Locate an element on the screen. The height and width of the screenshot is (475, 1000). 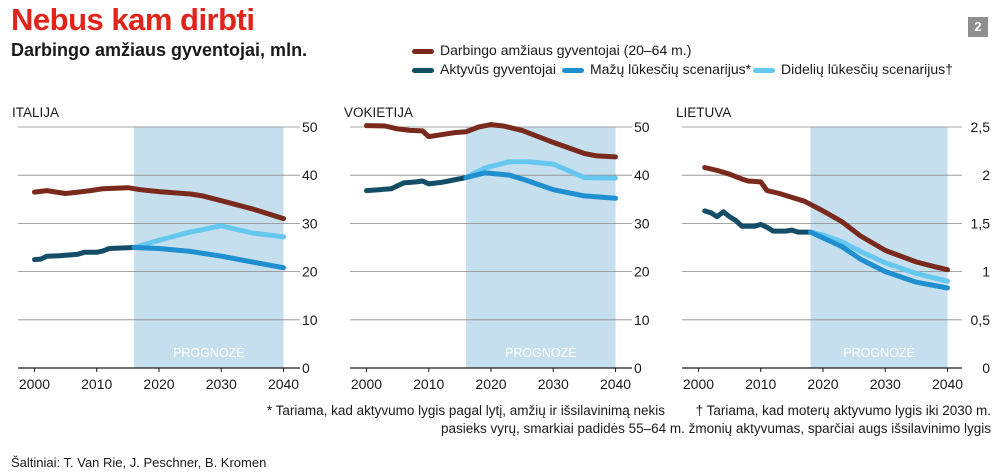
legend-label-active: Aktyvūs gyventojai is located at coordinates (498, 69).